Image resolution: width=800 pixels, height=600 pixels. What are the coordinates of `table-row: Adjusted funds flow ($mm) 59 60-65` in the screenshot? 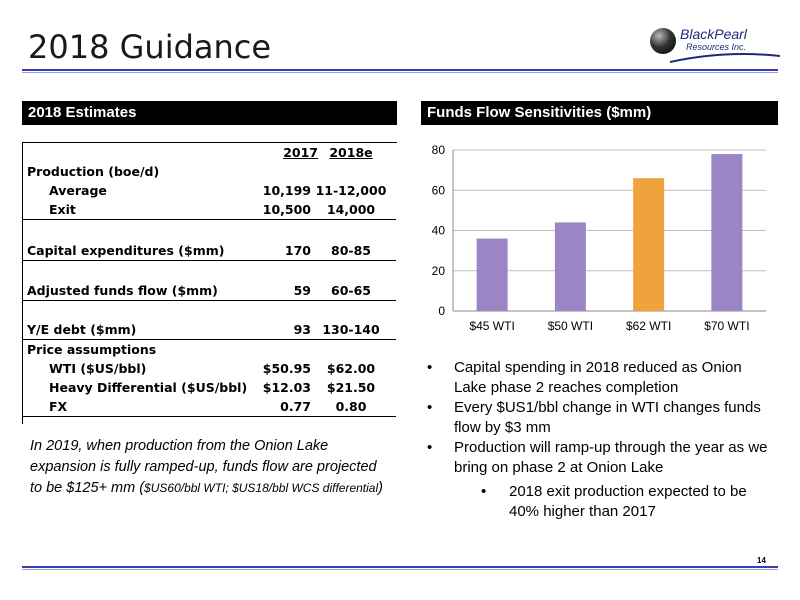 It's located at (209, 291).